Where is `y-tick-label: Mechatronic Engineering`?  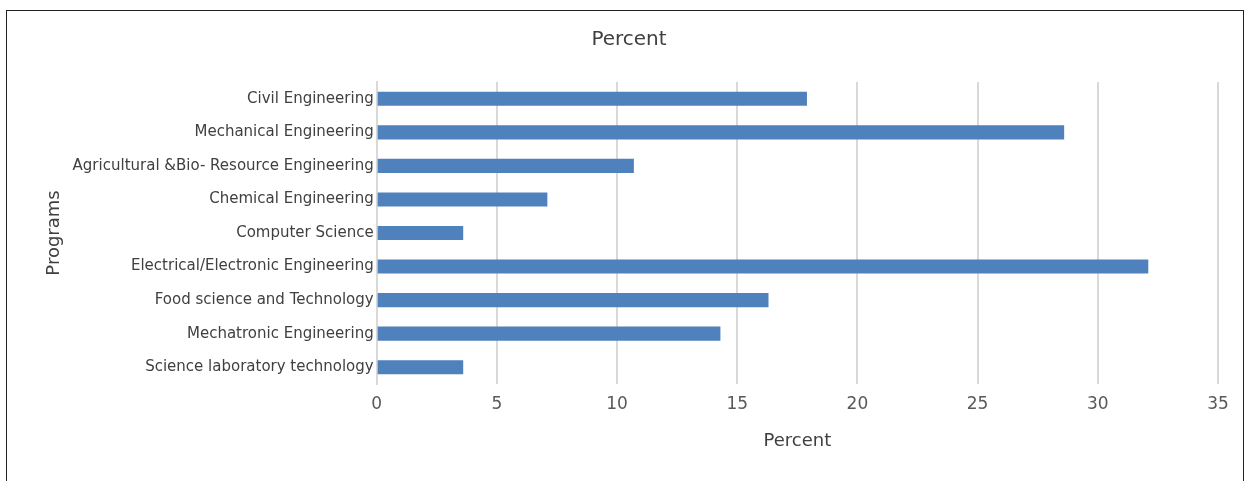
y-tick-label: Mechatronic Engineering is located at coordinates (280, 332).